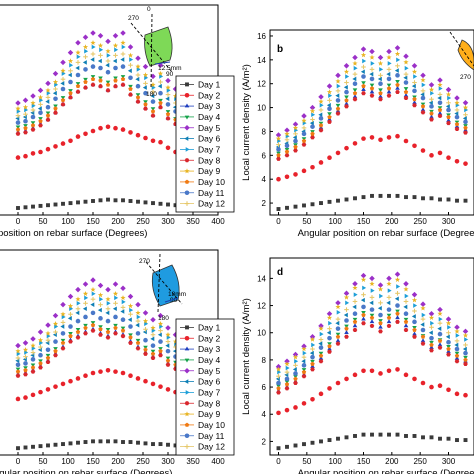  I want to click on x-tick-label: 0, so click(278, 461).